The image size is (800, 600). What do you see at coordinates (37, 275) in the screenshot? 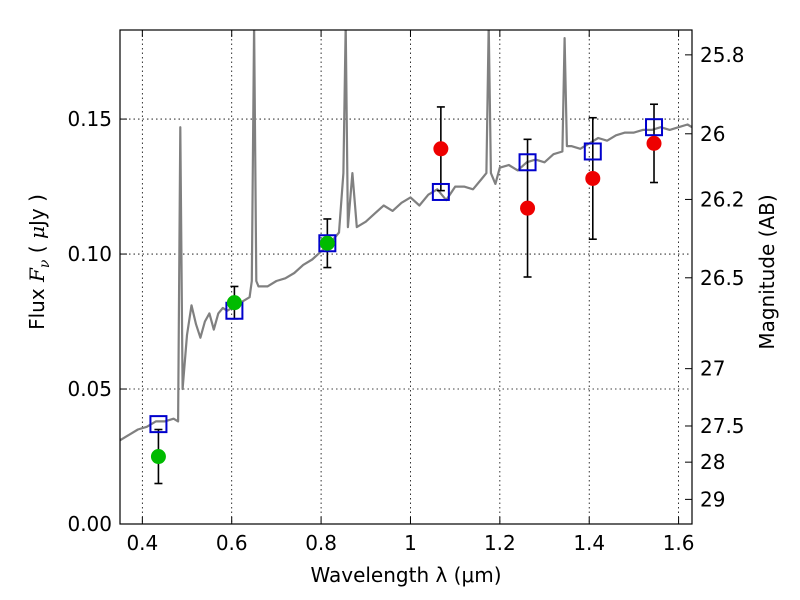
I see `y-axis-label-symbol: F` at bounding box center [37, 275].